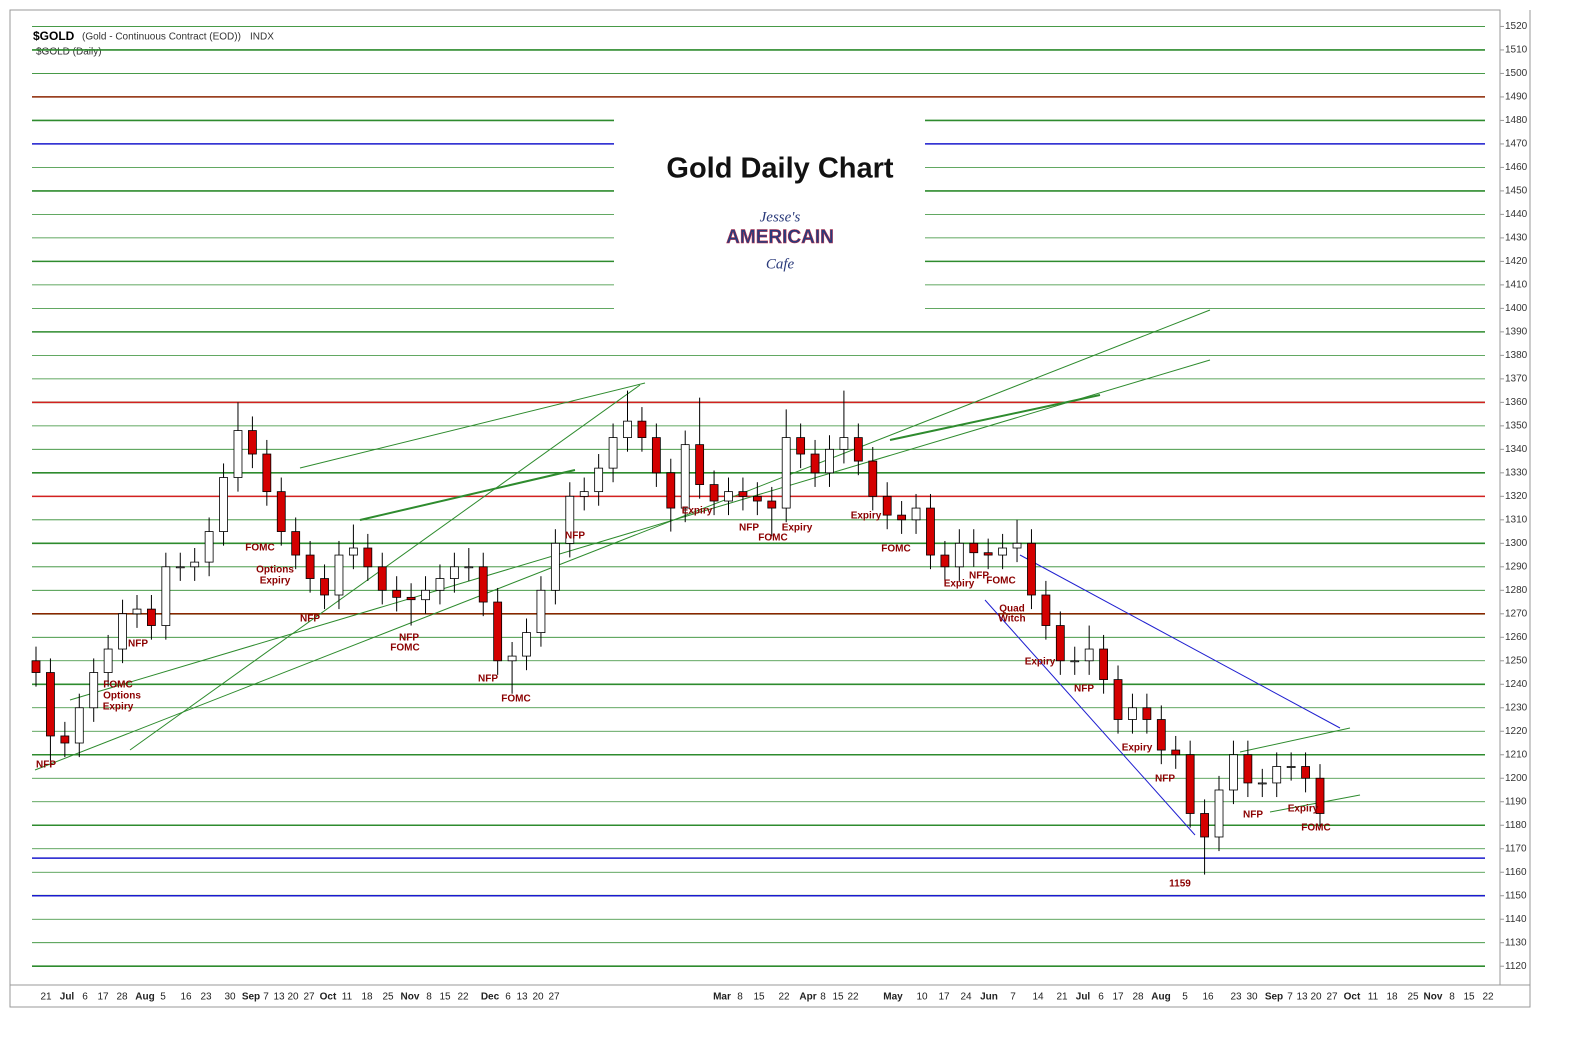 This screenshot has width=1595, height=1044. Describe the element at coordinates (1252, 997) in the screenshot. I see `x-tick-label: 30` at that location.